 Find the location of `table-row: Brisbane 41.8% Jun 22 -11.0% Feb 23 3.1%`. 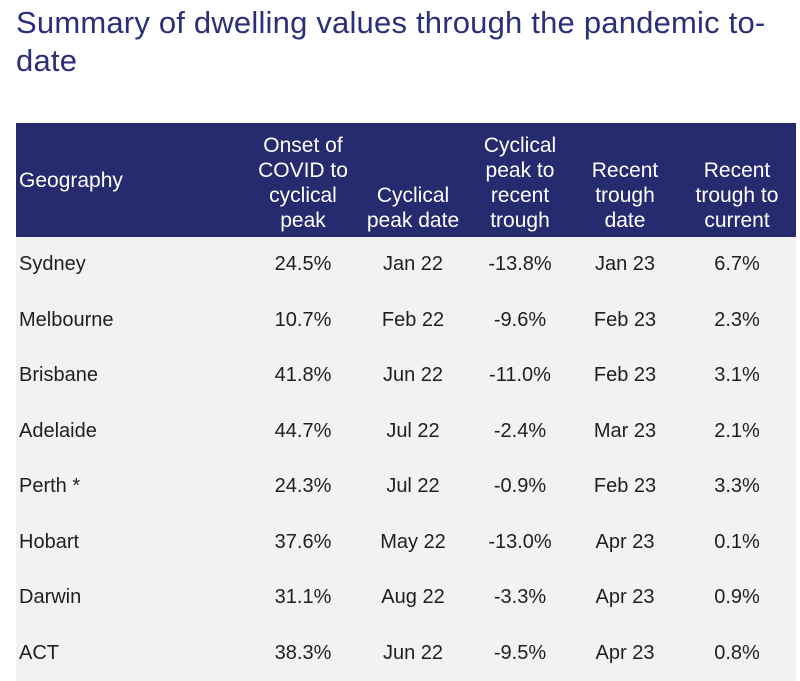

table-row: Brisbane 41.8% Jun 22 -11.0% Feb 23 3.1% is located at coordinates (406, 376).